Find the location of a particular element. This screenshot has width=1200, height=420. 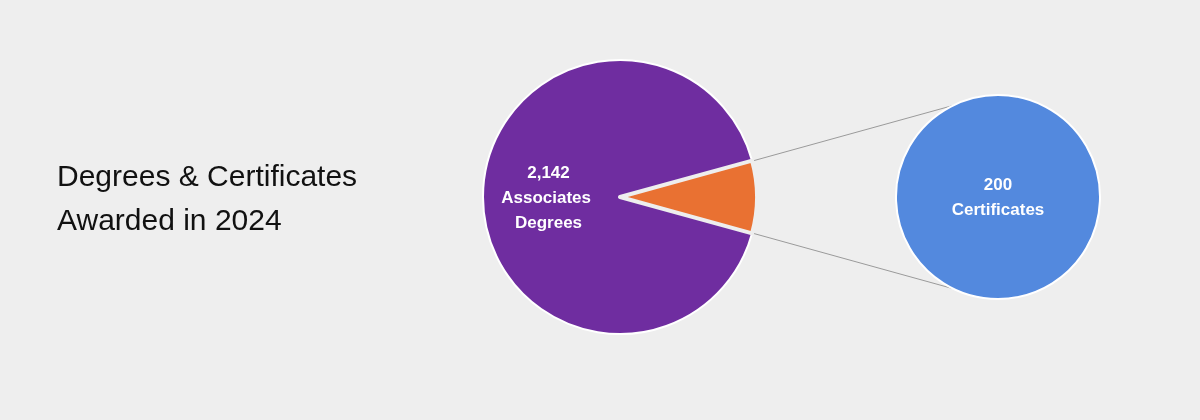

text: Degrees & Certificates Awarded in 2024 is located at coordinates (211, 197).